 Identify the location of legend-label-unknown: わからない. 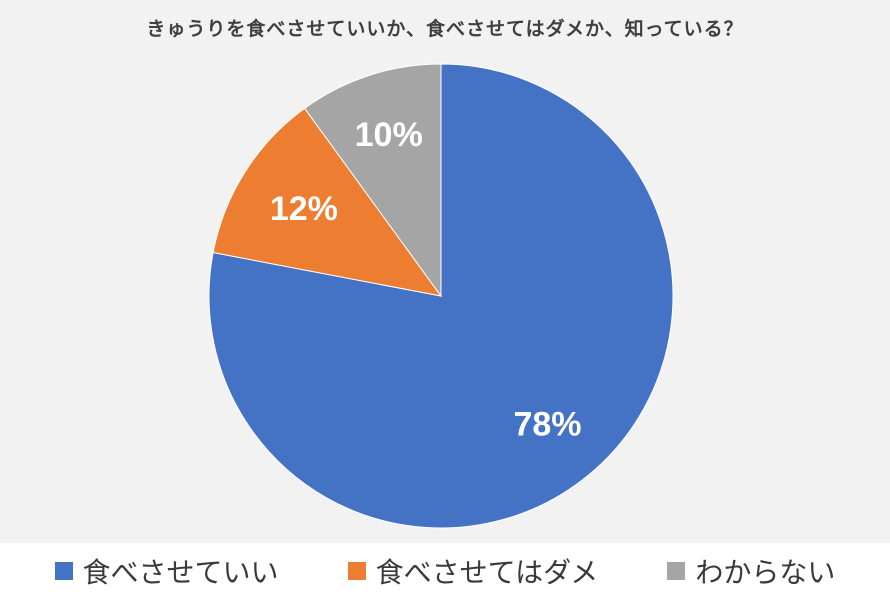
(765, 572).